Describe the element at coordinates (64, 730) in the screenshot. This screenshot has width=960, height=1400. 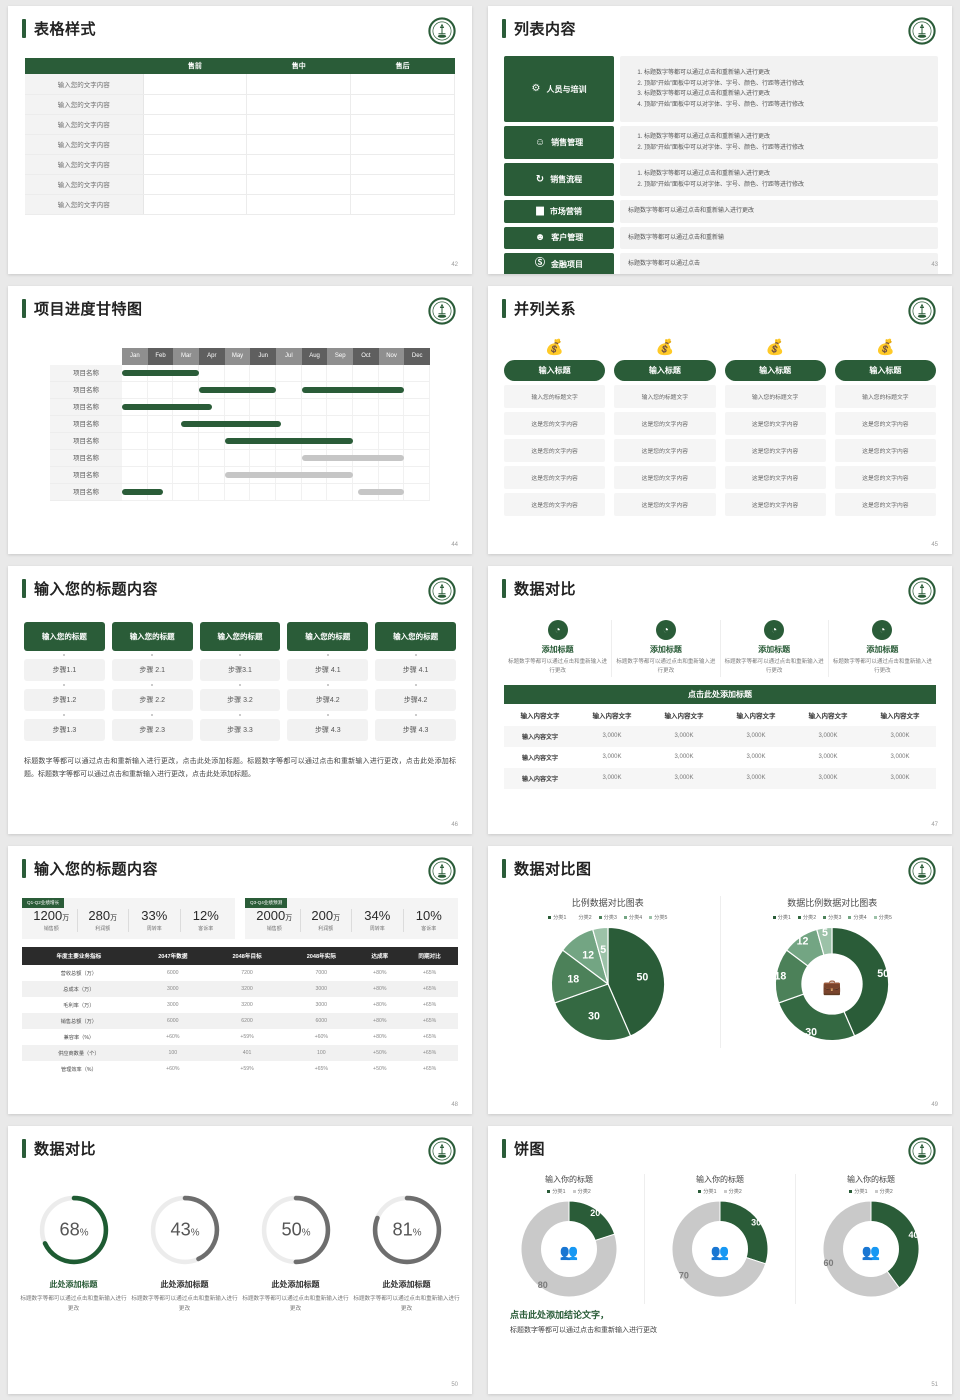
I see `step-cell: 步骤1.3` at that location.